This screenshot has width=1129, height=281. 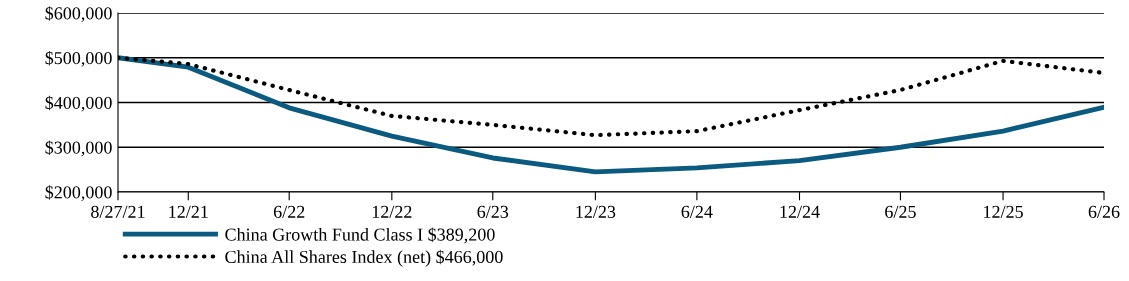 What do you see at coordinates (800, 211) in the screenshot?
I see `x-tick-label: 12/24` at bounding box center [800, 211].